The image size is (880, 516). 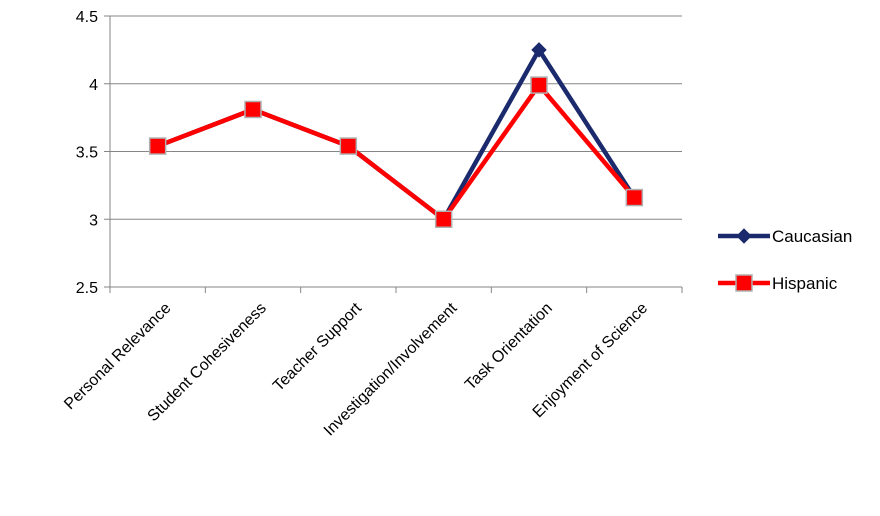 I want to click on legend-item: Hispanic, so click(x=778, y=283).